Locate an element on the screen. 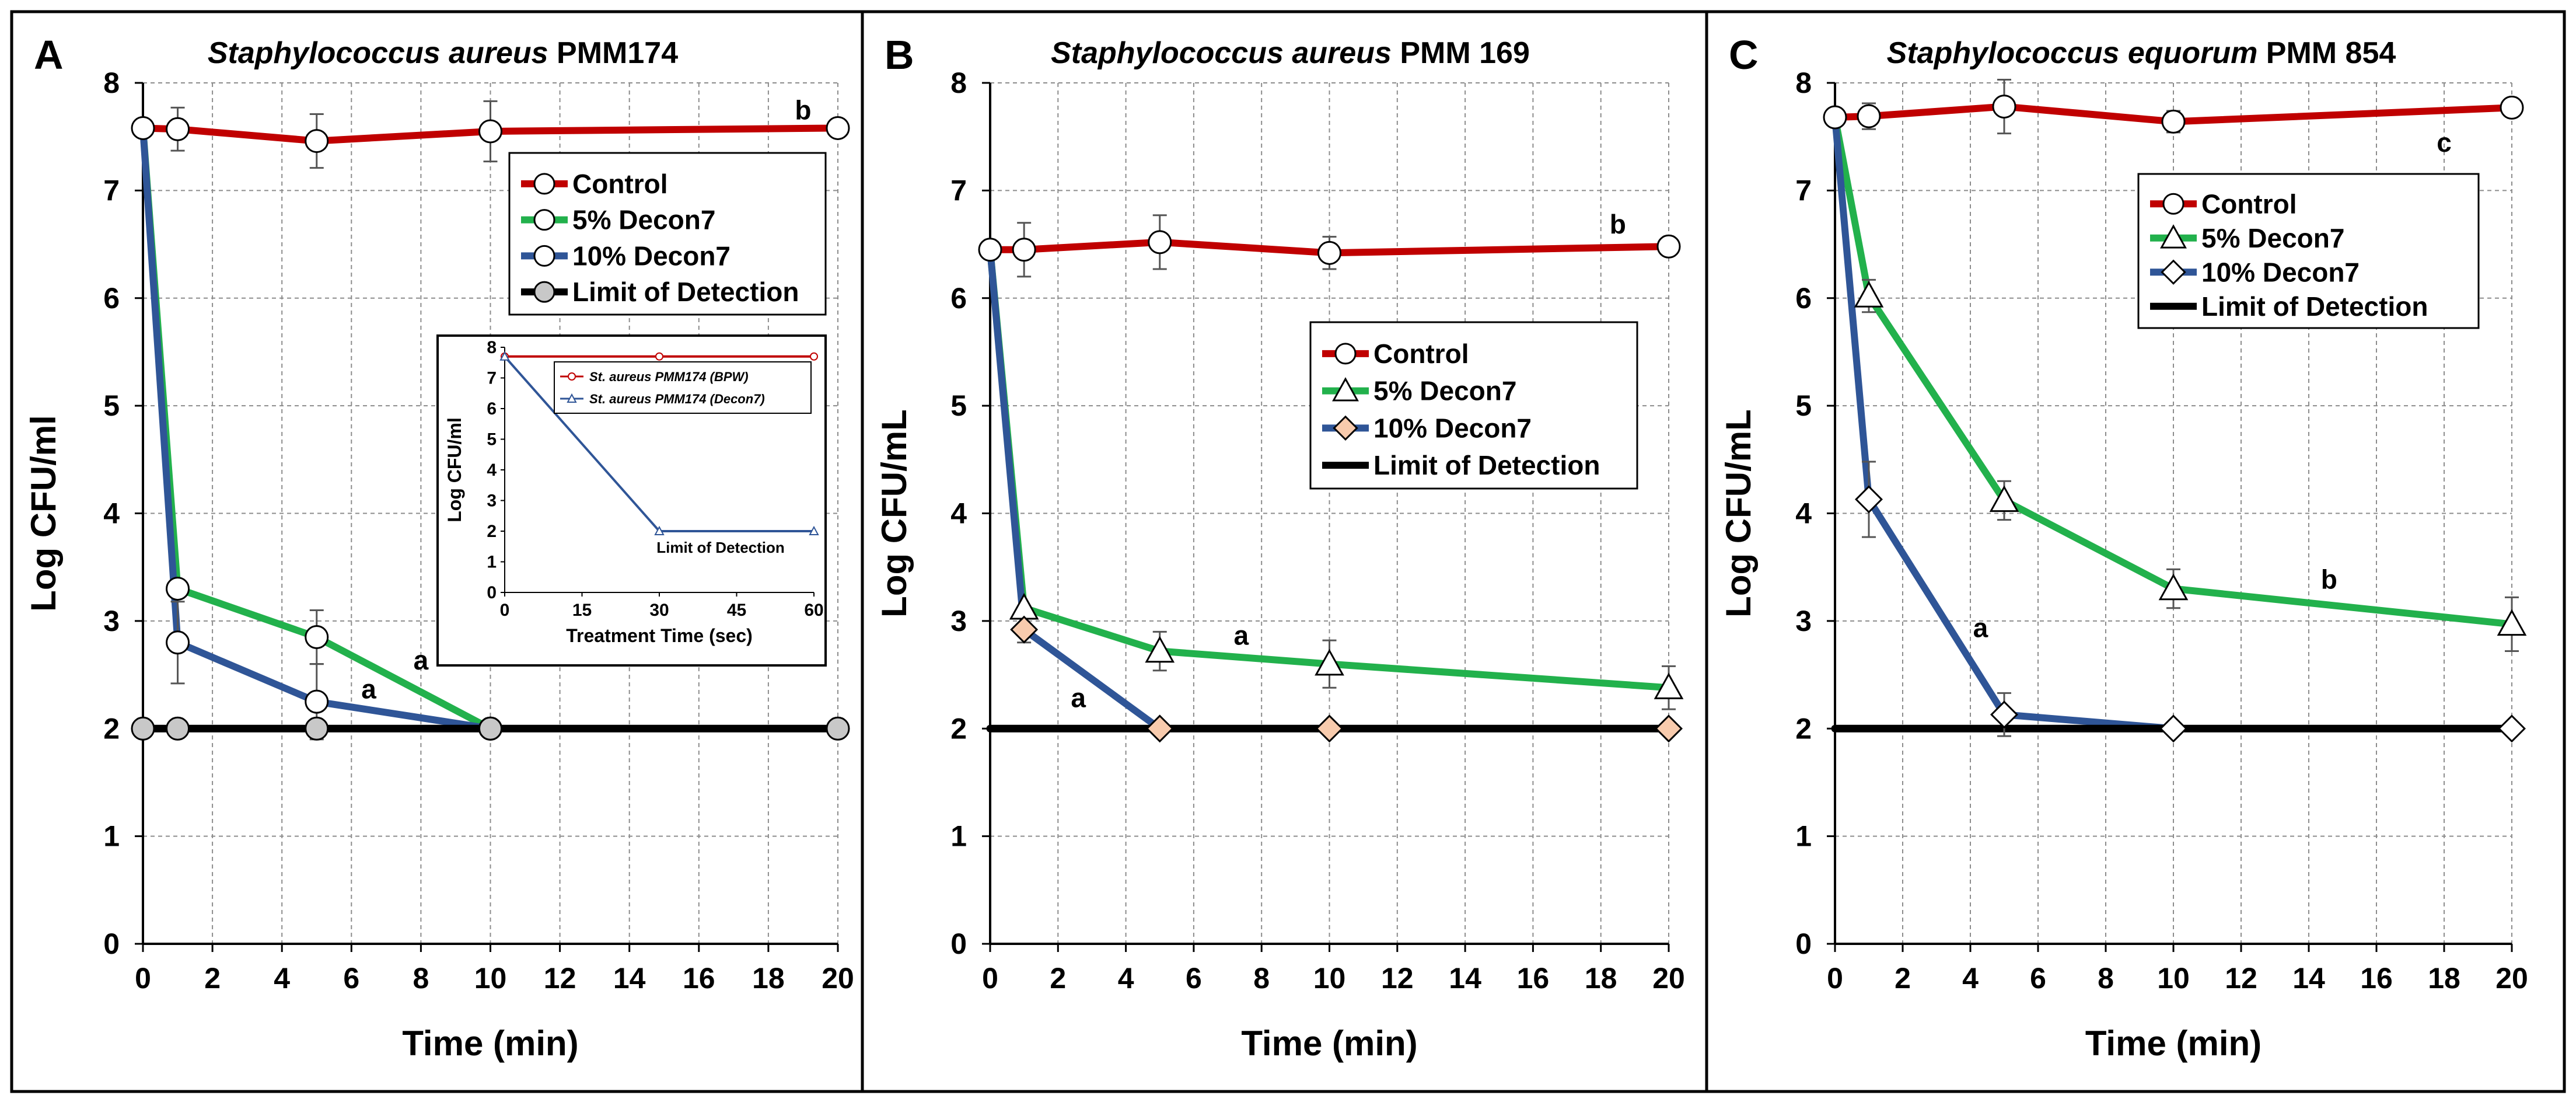 The height and width of the screenshot is (1102, 2576). panel-letter: C is located at coordinates (1744, 55).